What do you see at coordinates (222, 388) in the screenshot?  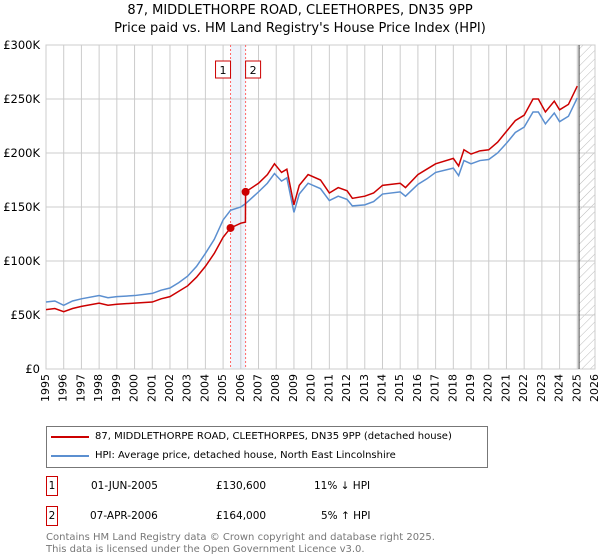 I see `x-tick-label: 2005` at bounding box center [222, 388].